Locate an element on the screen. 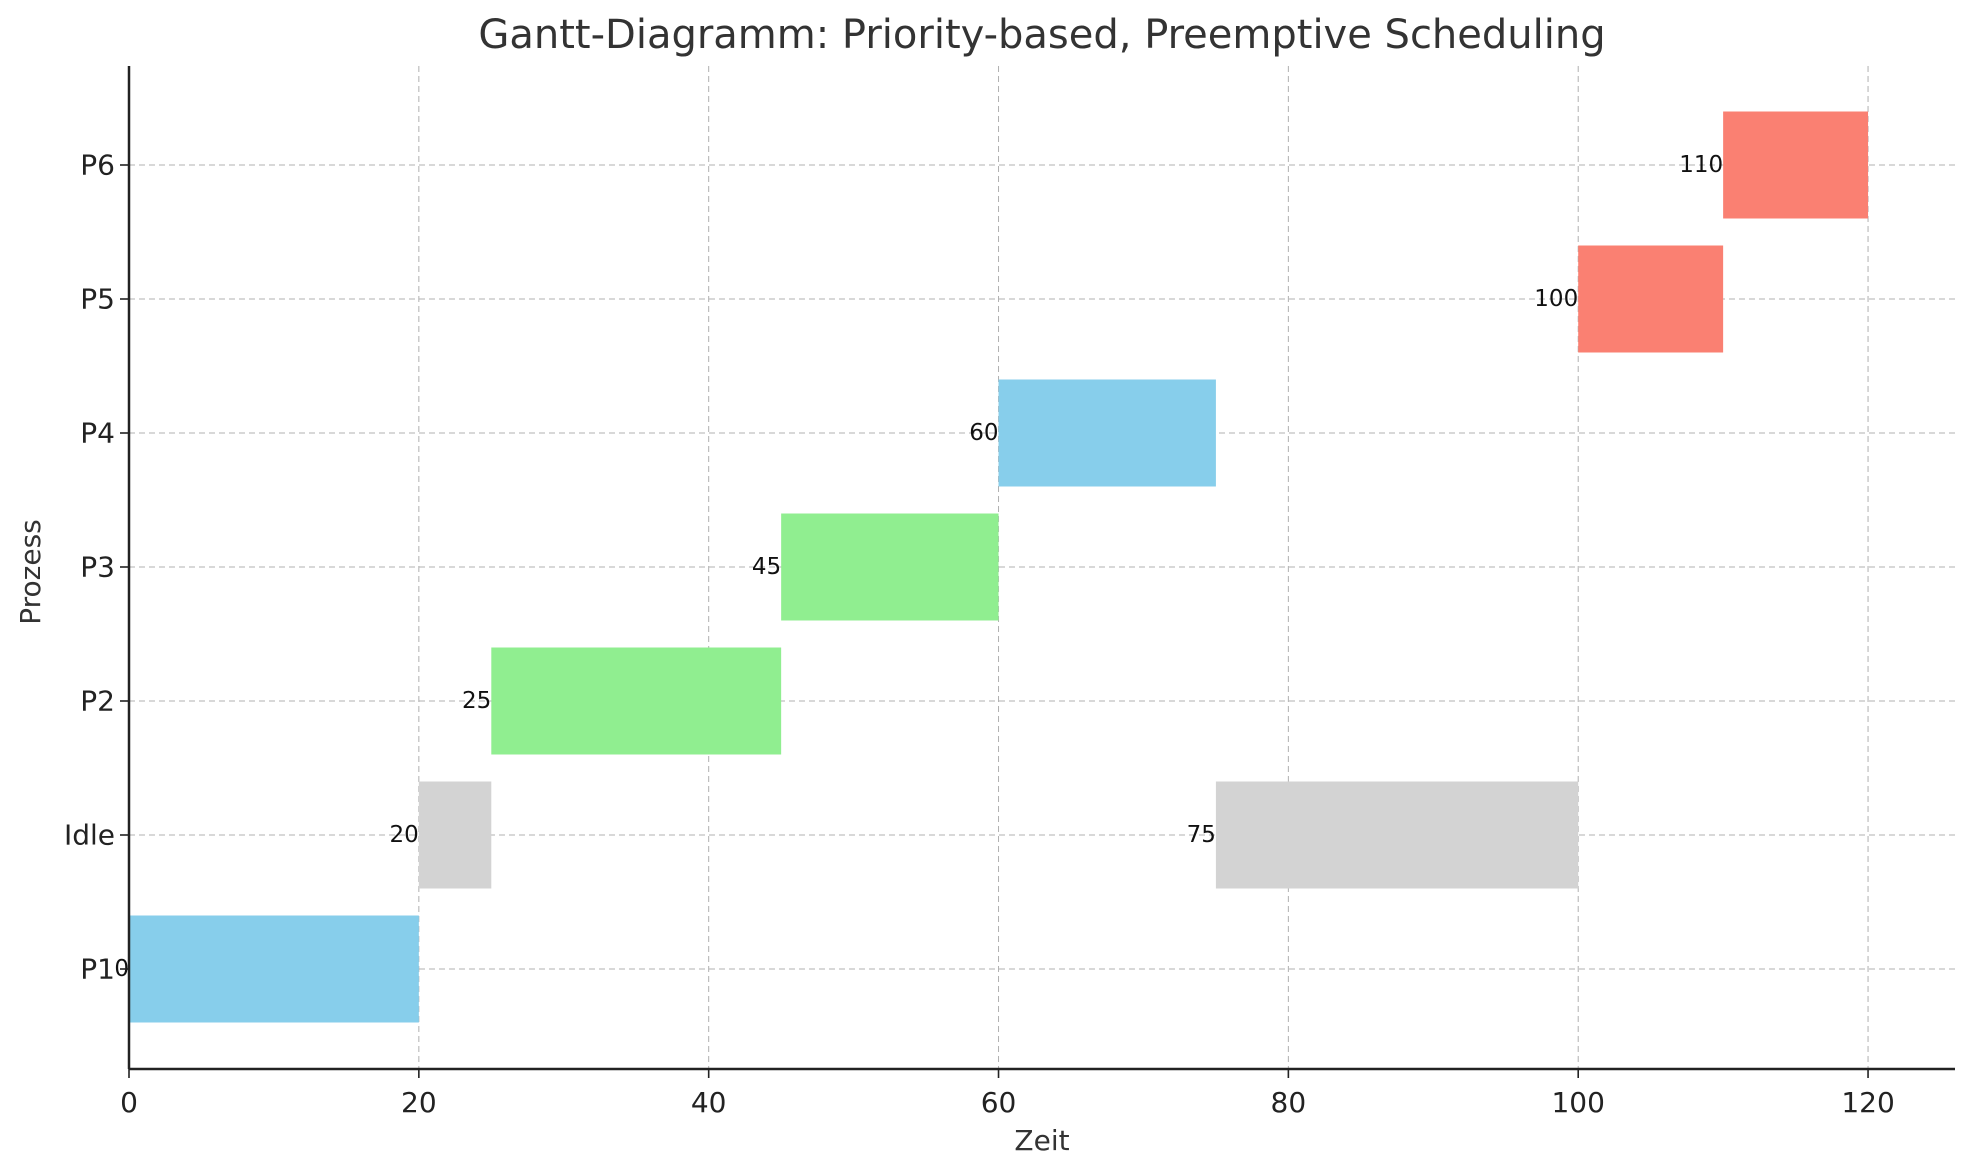 The height and width of the screenshot is (1162, 1966). bar-start-label-2: 25 is located at coordinates (476, 701).